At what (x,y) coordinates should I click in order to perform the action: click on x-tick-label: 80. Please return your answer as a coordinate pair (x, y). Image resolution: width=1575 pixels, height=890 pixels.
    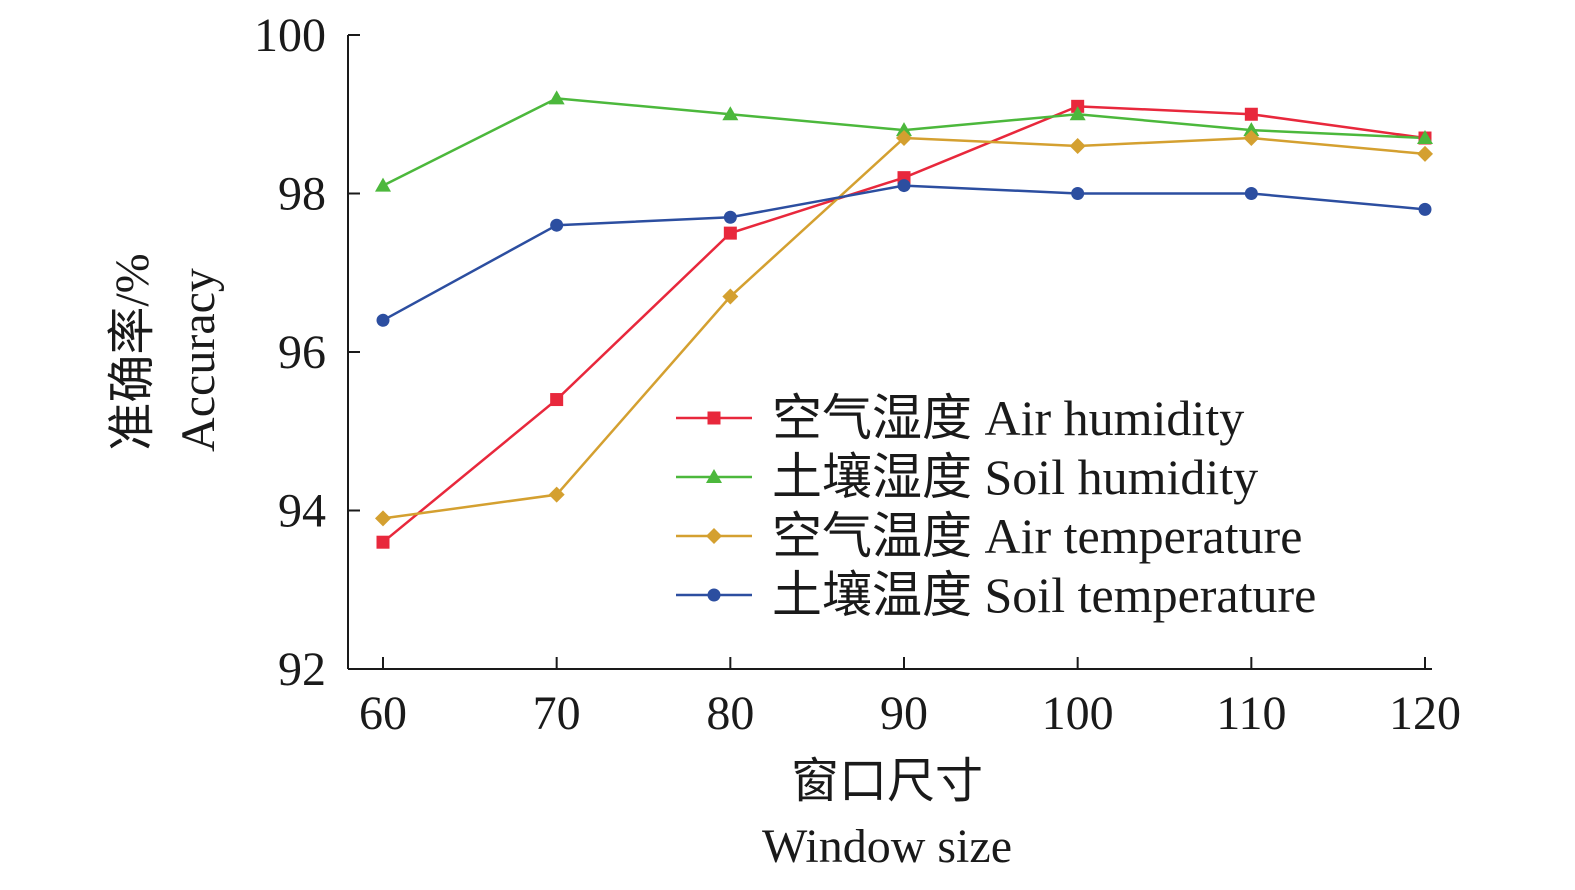
    Looking at the image, I should click on (730, 713).